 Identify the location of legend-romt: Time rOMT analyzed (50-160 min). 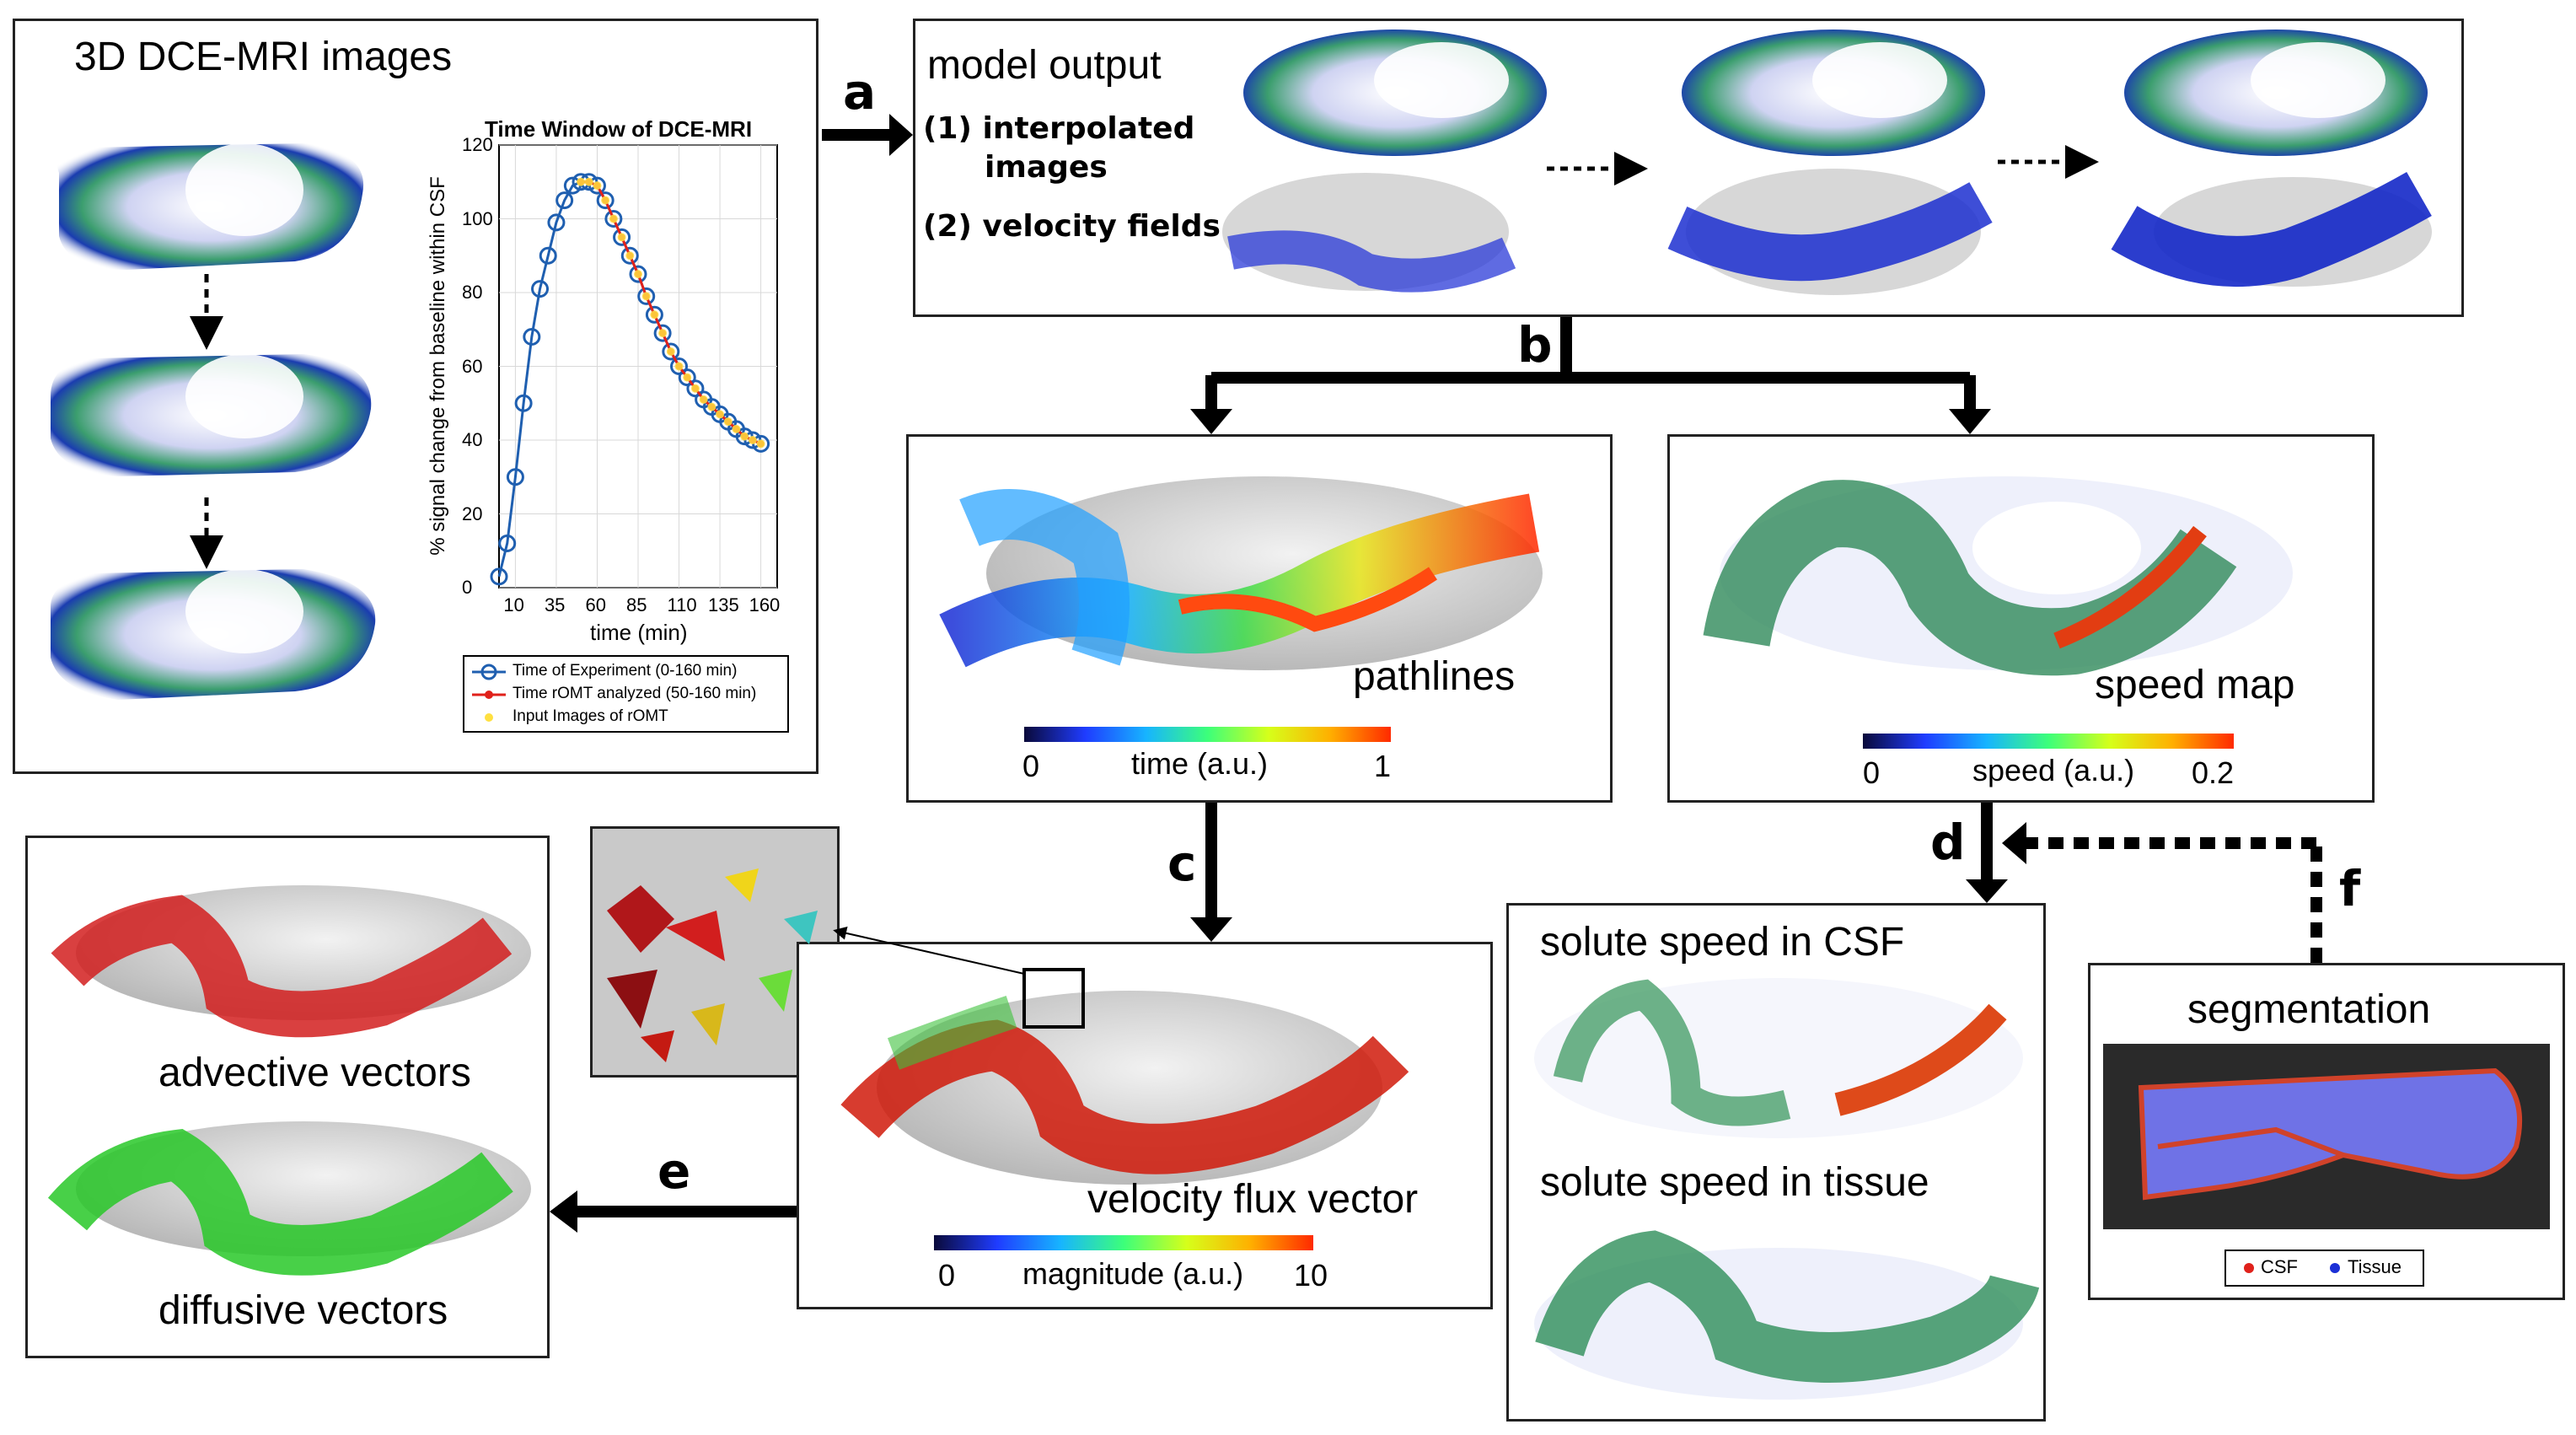
(635, 693).